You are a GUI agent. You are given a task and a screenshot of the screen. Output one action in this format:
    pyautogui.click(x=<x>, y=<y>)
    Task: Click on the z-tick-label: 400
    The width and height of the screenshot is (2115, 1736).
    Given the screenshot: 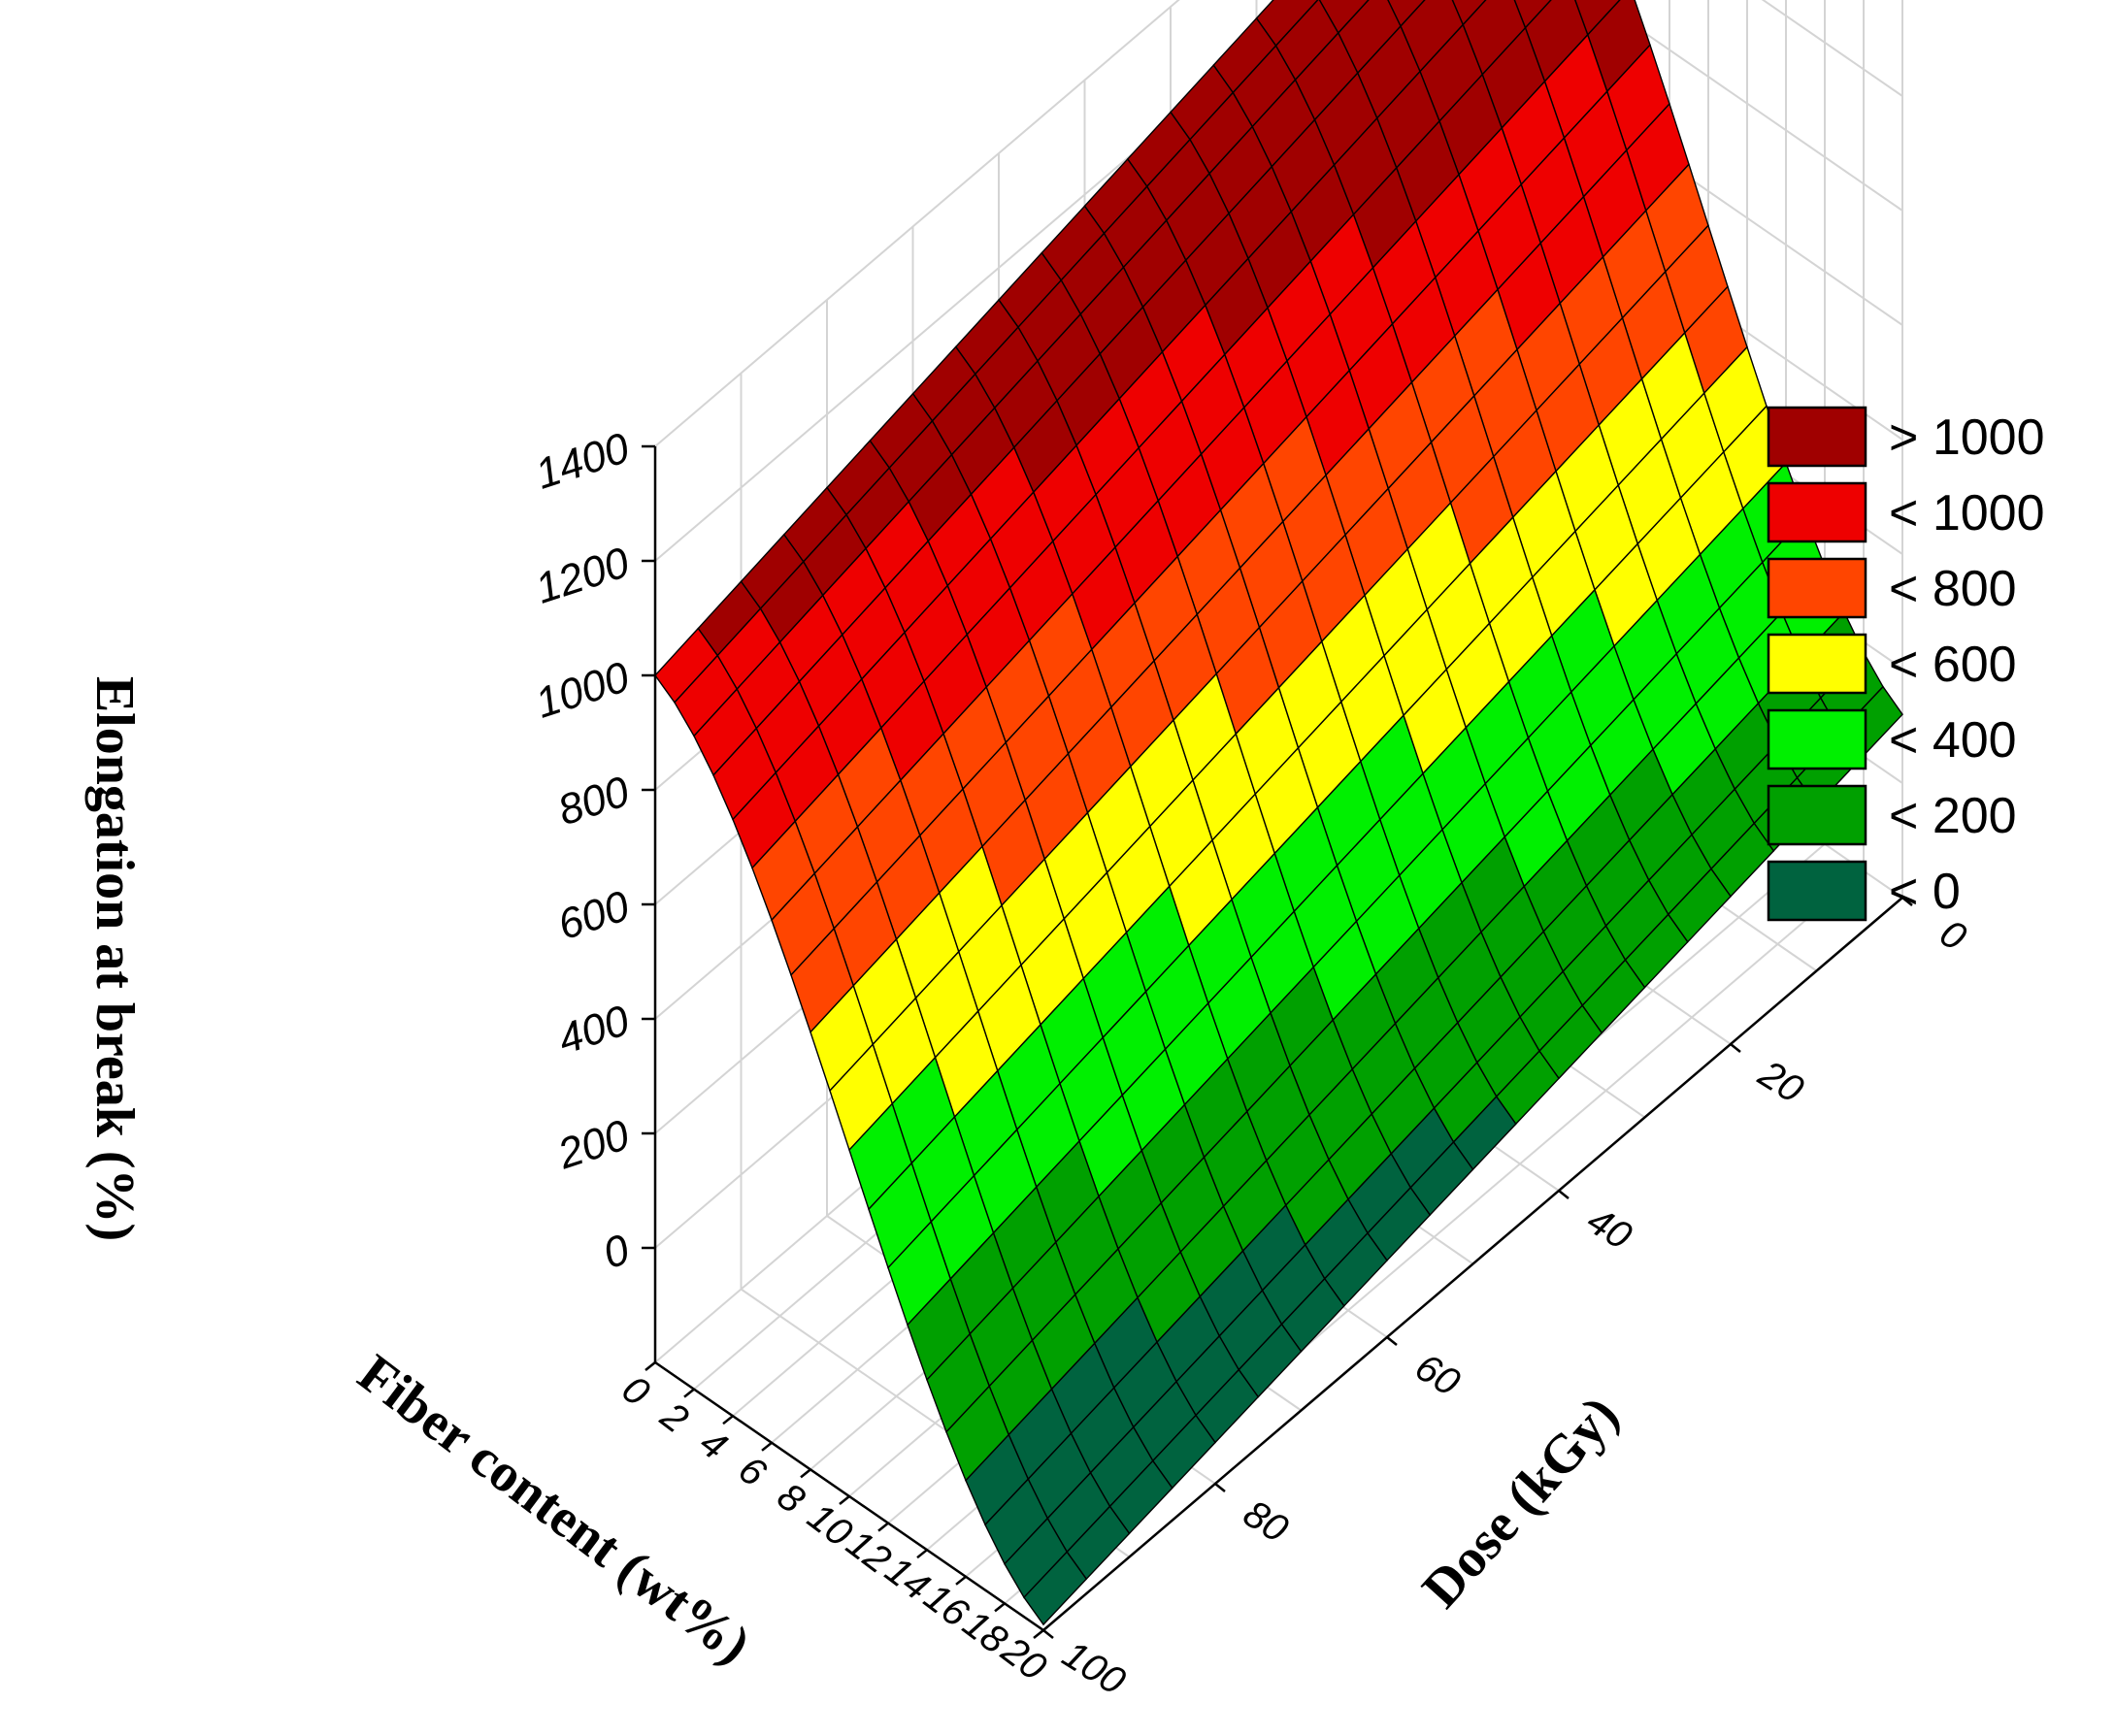 What is the action you would take?
    pyautogui.click(x=593, y=1030)
    